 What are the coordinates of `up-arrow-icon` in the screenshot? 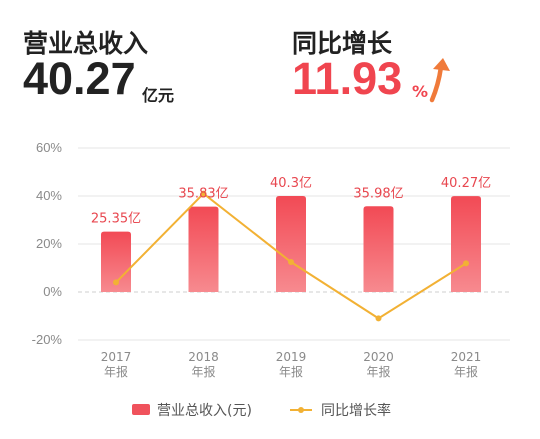 It's located at (439, 80).